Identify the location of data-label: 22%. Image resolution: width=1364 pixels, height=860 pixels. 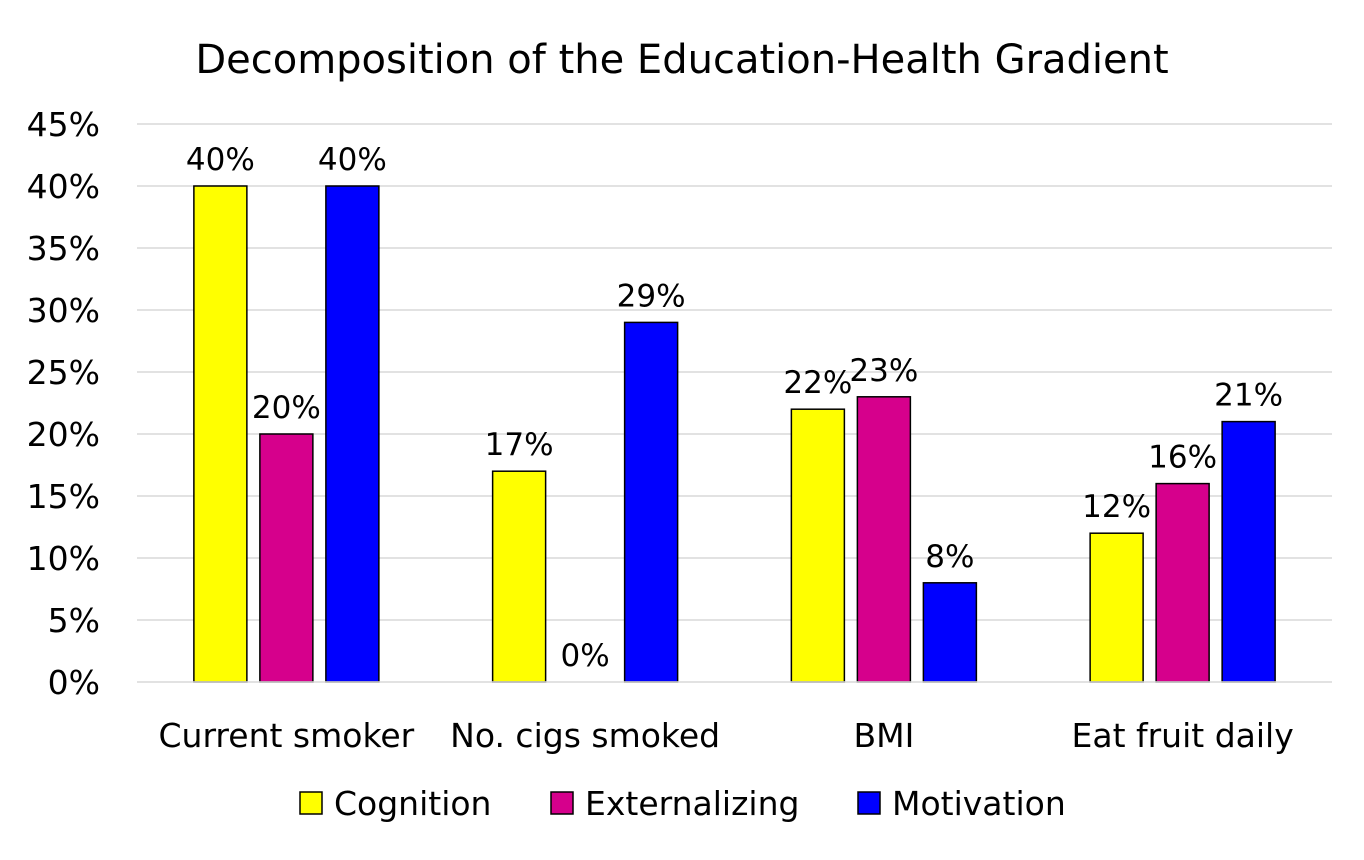
(817, 383).